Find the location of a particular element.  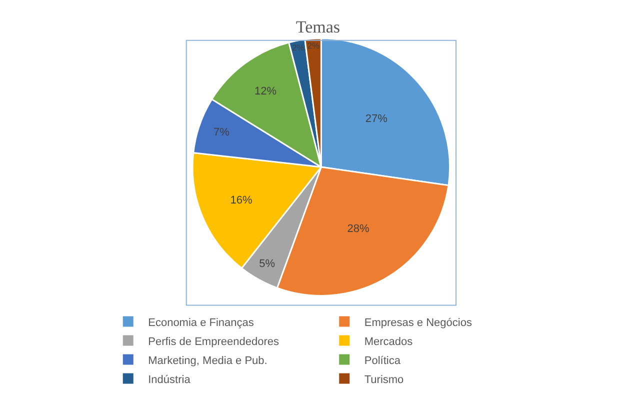

data-label: 28% is located at coordinates (358, 229).